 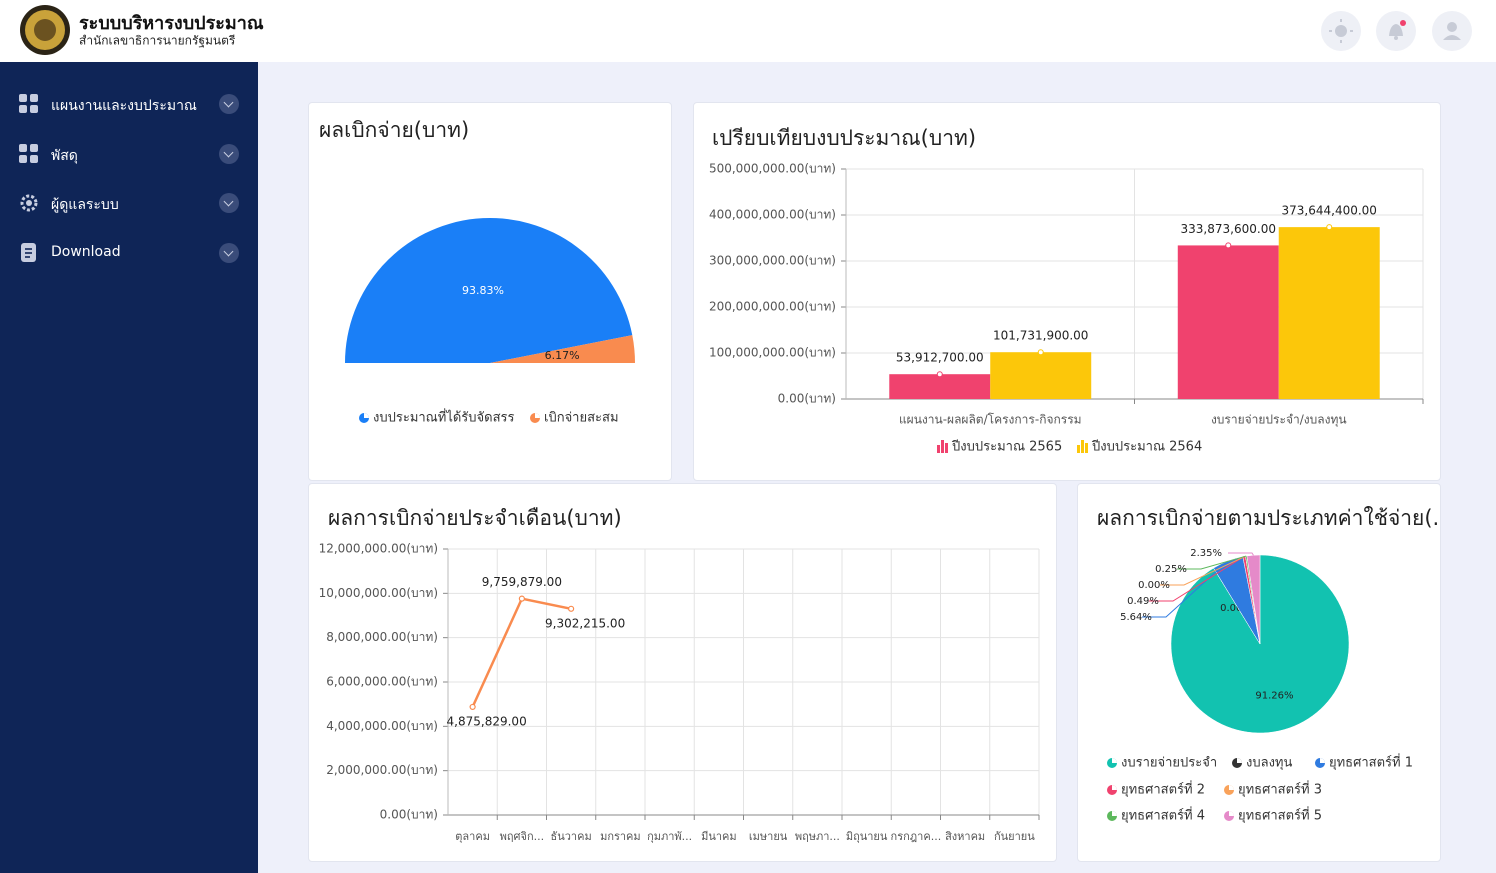 What do you see at coordinates (1171, 569) in the screenshot?
I see `pie-label: 0.25%` at bounding box center [1171, 569].